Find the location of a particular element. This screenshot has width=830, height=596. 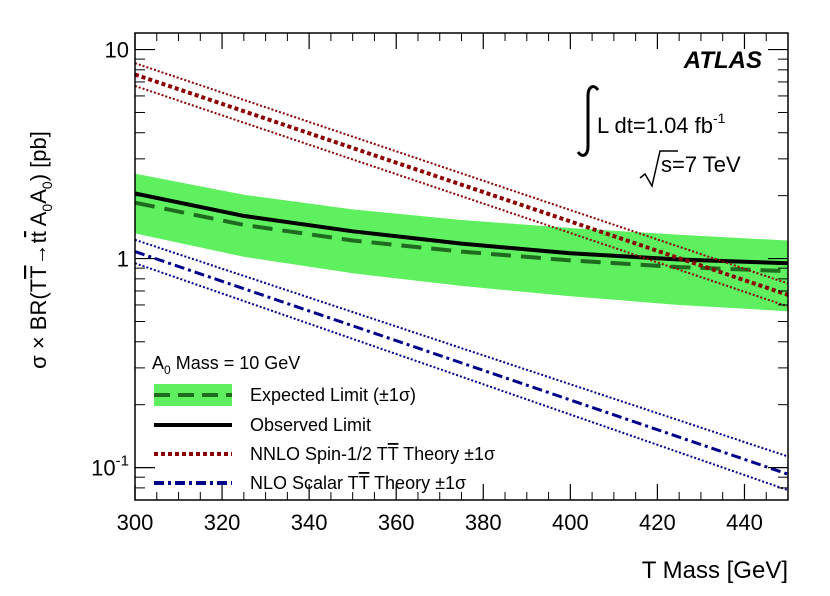

y-tick-label: 1 is located at coordinates (123, 259).